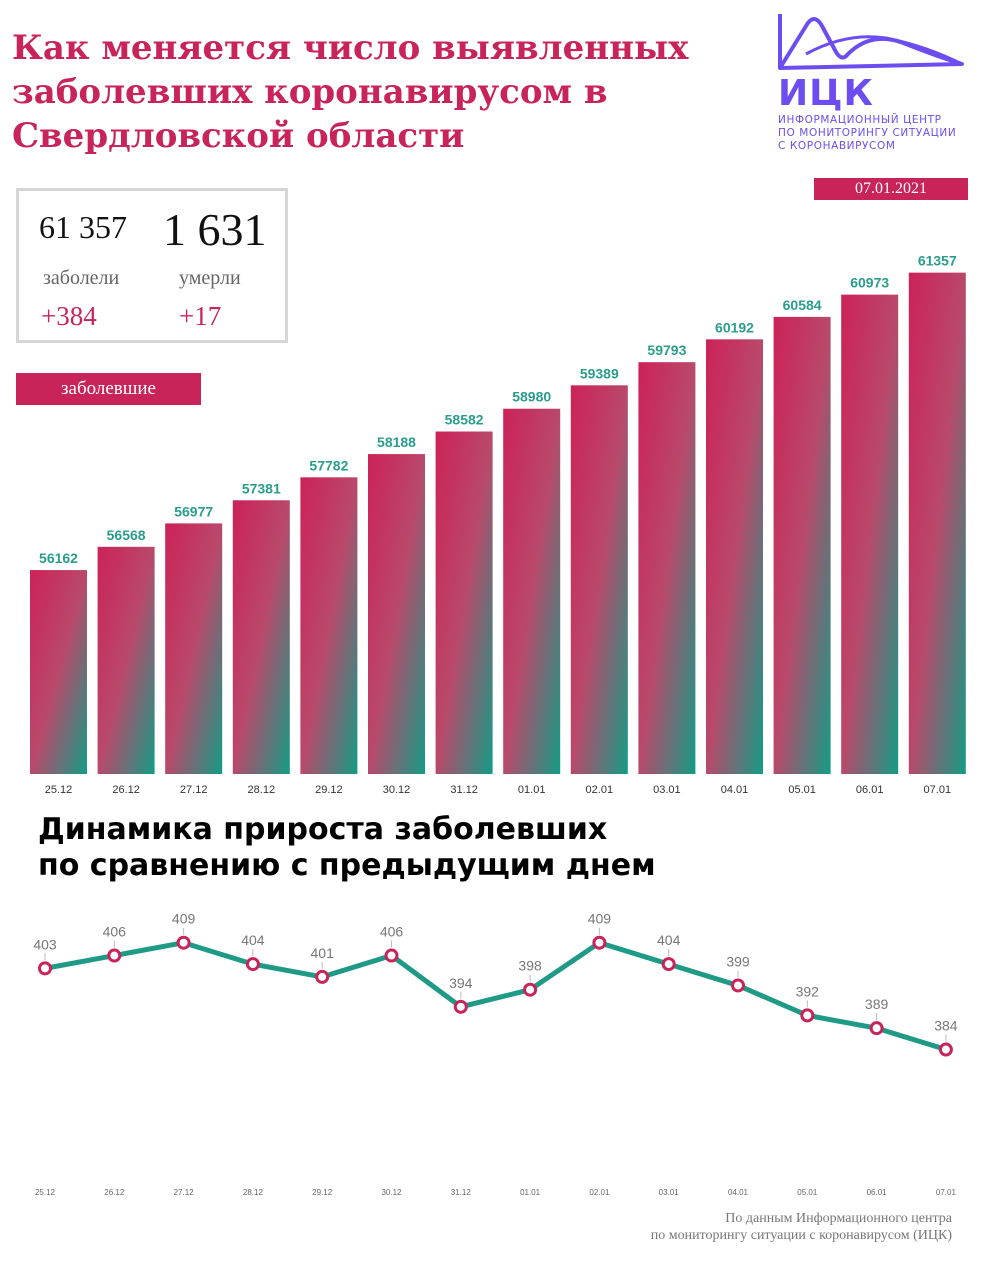 The width and height of the screenshot is (992, 1280). What do you see at coordinates (599, 373) in the screenshot?
I see `bar-value-label: 59389` at bounding box center [599, 373].